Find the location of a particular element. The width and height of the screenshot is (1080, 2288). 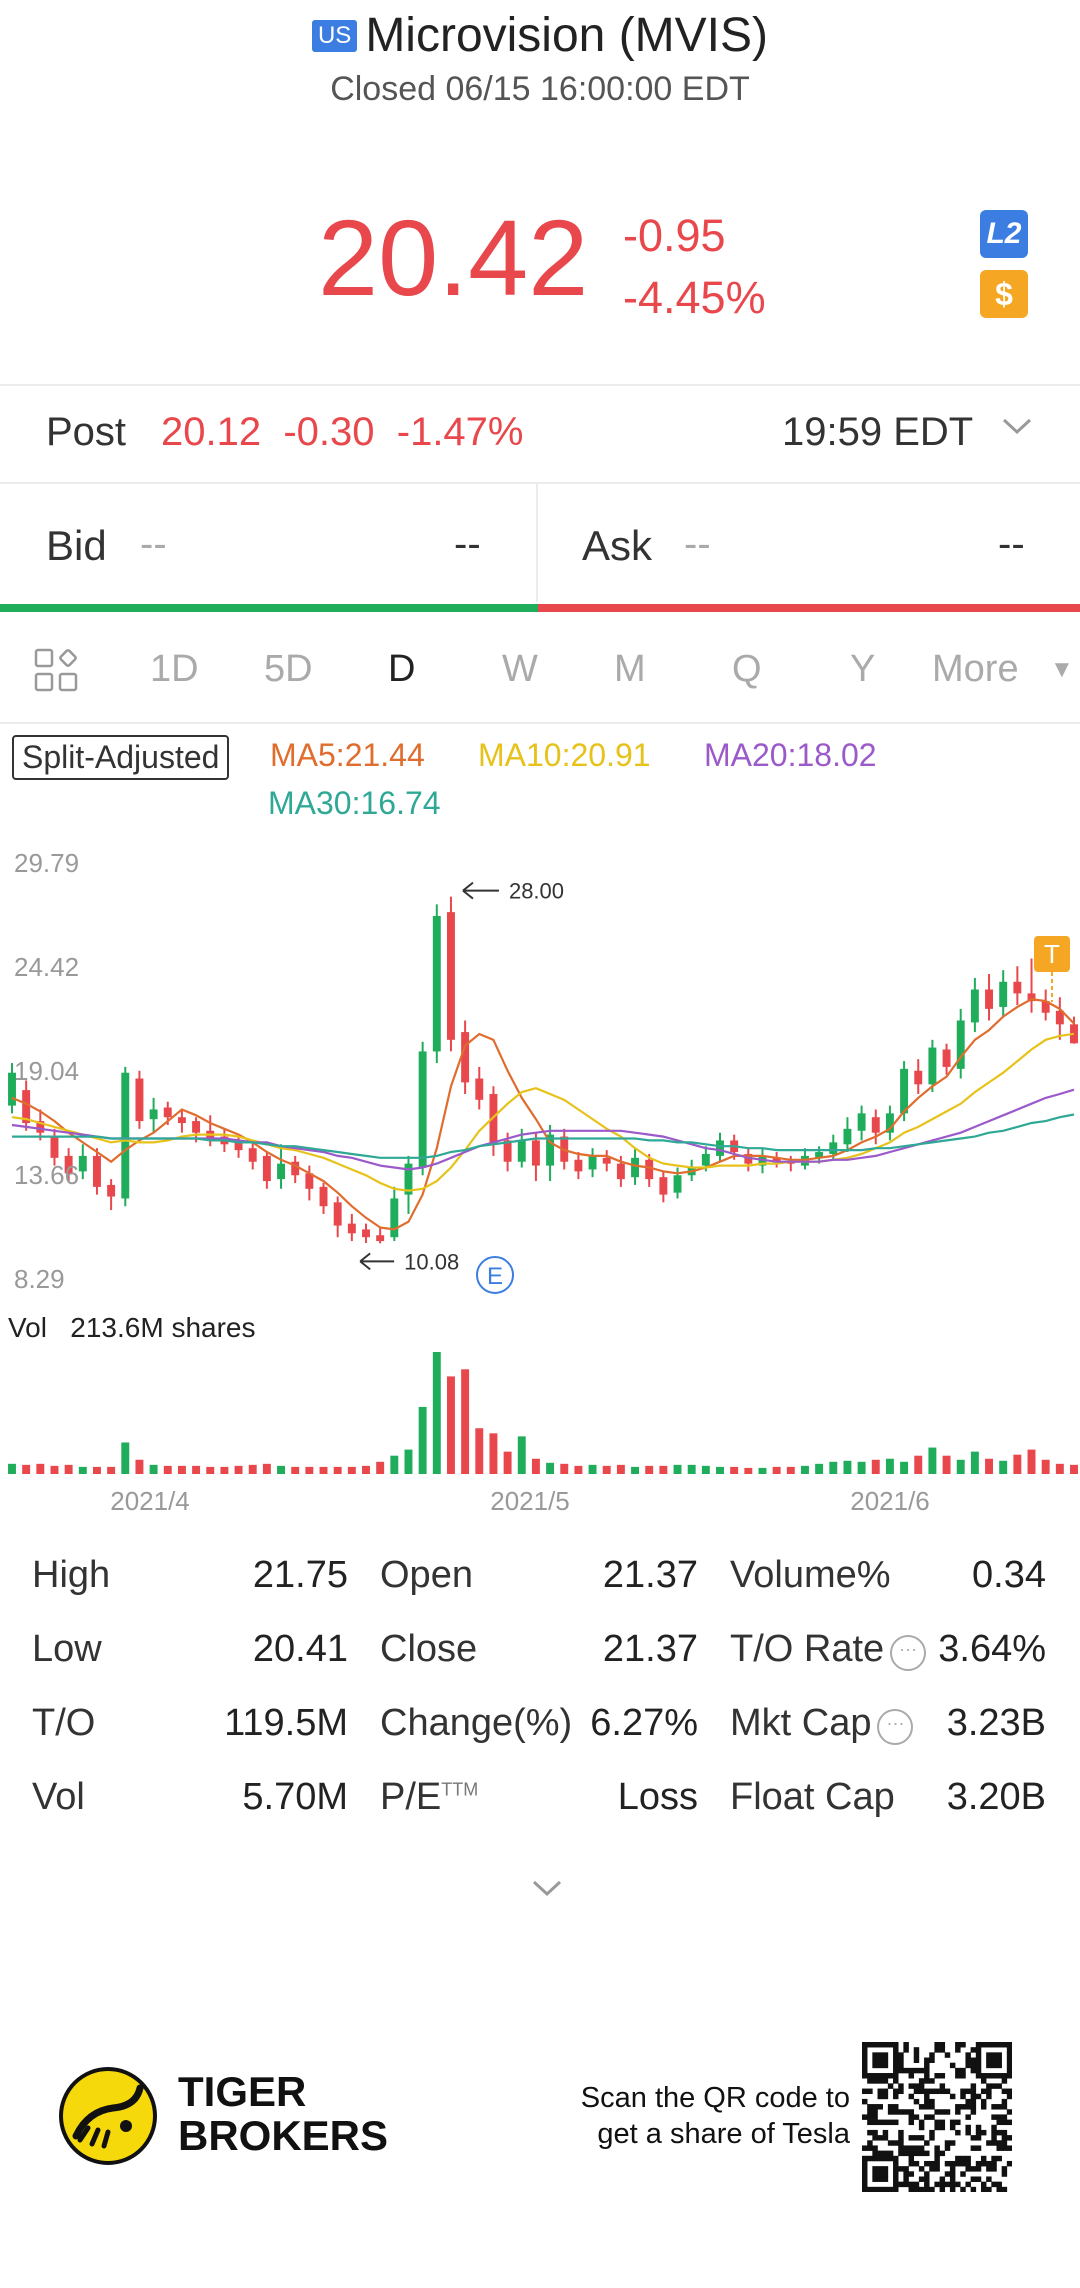

level2-button: L2 is located at coordinates (1004, 234).